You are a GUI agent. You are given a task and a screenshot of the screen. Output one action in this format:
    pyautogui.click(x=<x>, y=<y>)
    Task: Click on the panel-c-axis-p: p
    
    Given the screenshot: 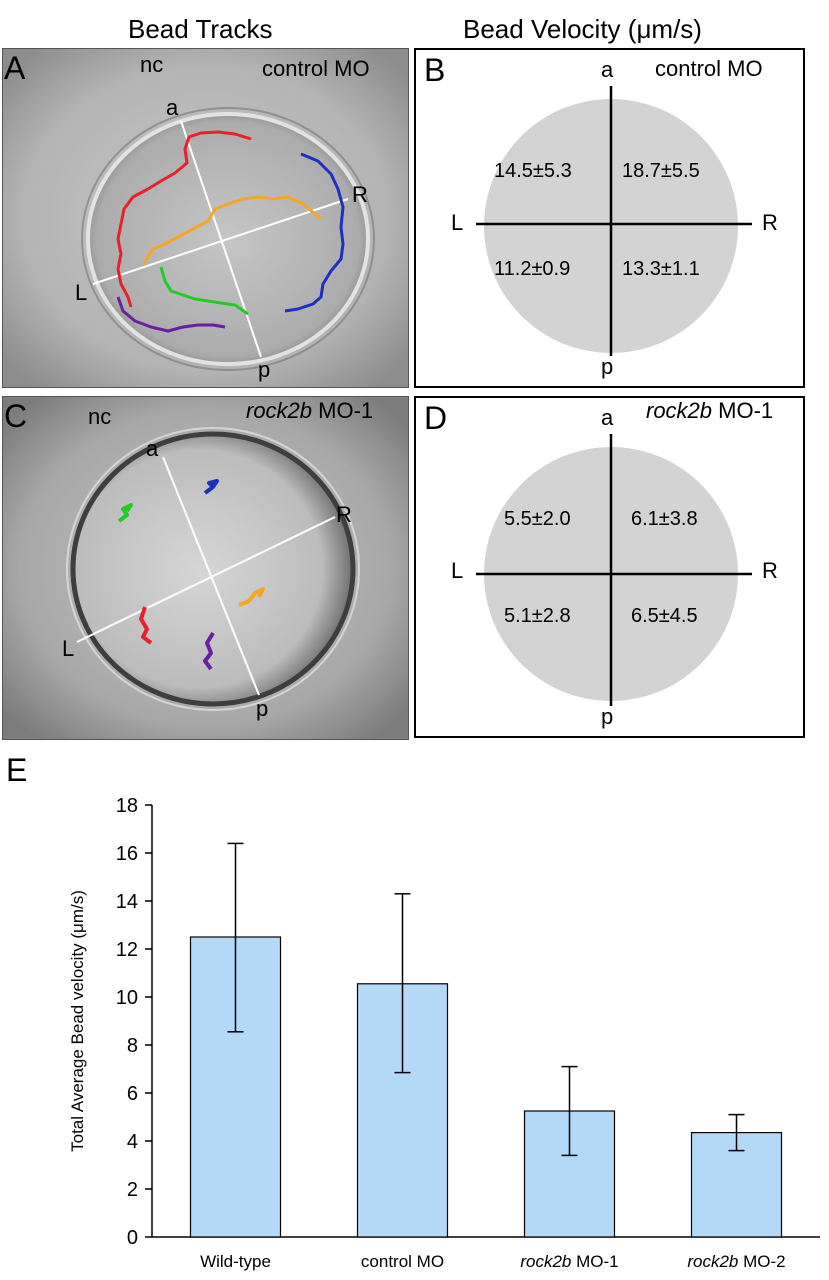 What is the action you would take?
    pyautogui.click(x=262, y=708)
    